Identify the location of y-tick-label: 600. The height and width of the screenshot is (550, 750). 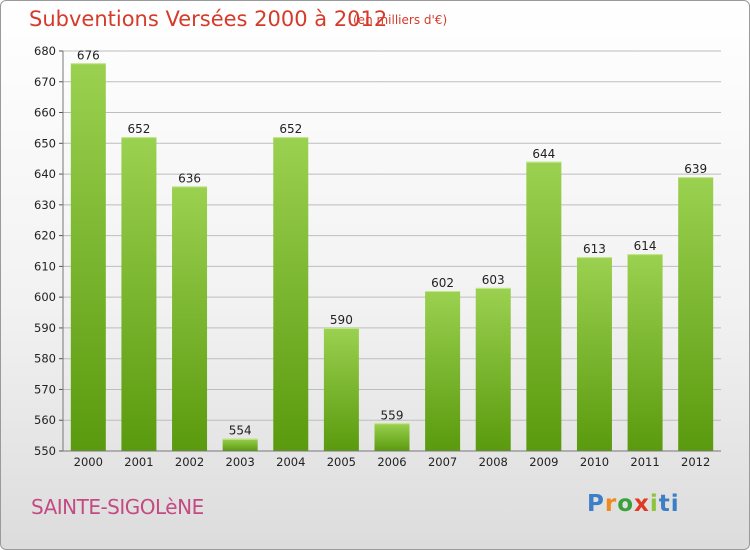
(45, 297).